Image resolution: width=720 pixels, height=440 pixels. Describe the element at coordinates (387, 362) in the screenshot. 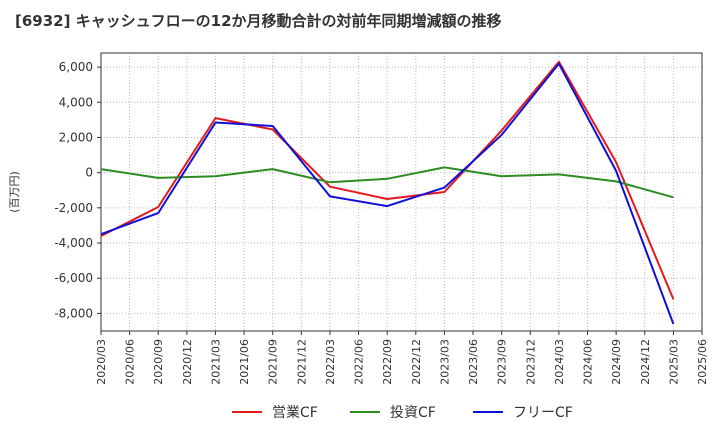

I see `x-tick-label: 2022/09` at that location.